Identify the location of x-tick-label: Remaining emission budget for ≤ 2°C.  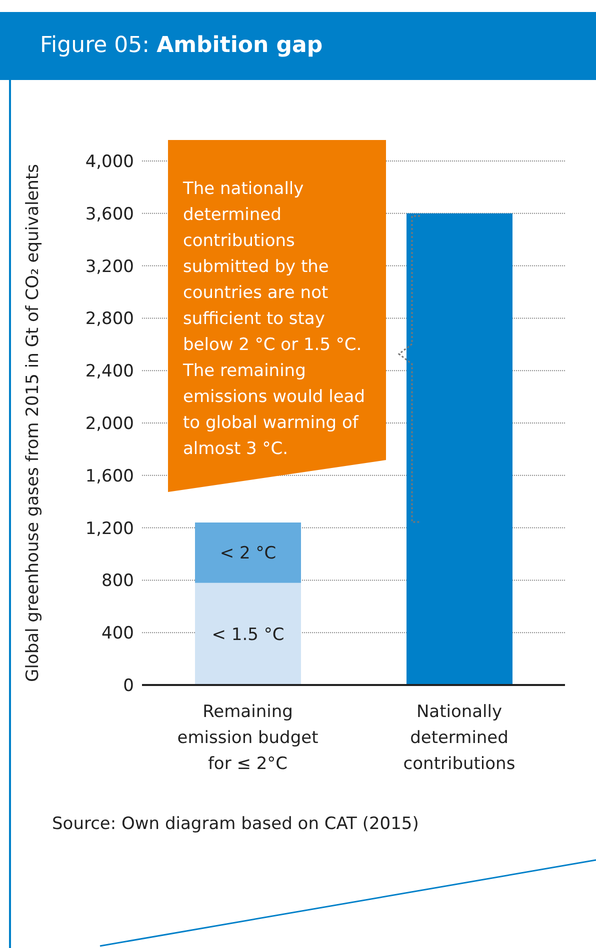
(248, 738).